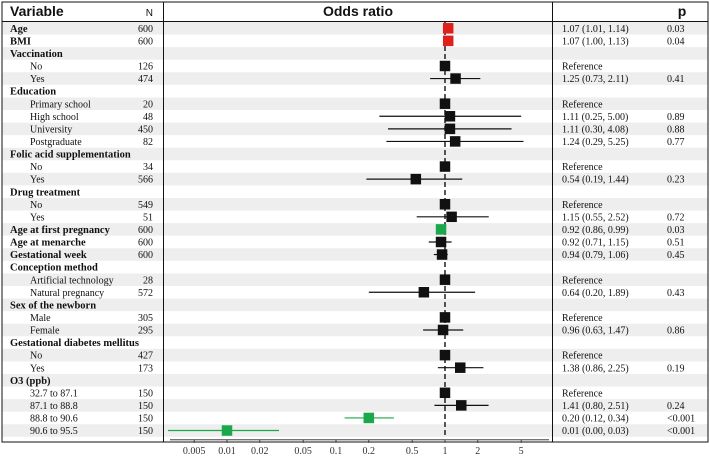  What do you see at coordinates (45, 331) in the screenshot?
I see `row-label: Female` at bounding box center [45, 331].